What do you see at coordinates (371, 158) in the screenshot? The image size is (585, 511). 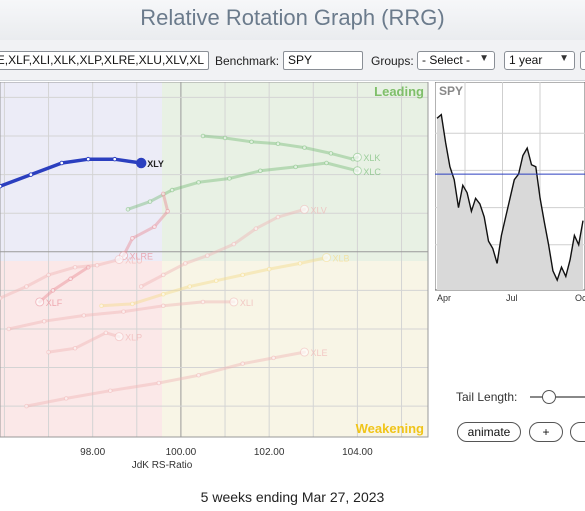 I see `tail-label: XLK` at bounding box center [371, 158].